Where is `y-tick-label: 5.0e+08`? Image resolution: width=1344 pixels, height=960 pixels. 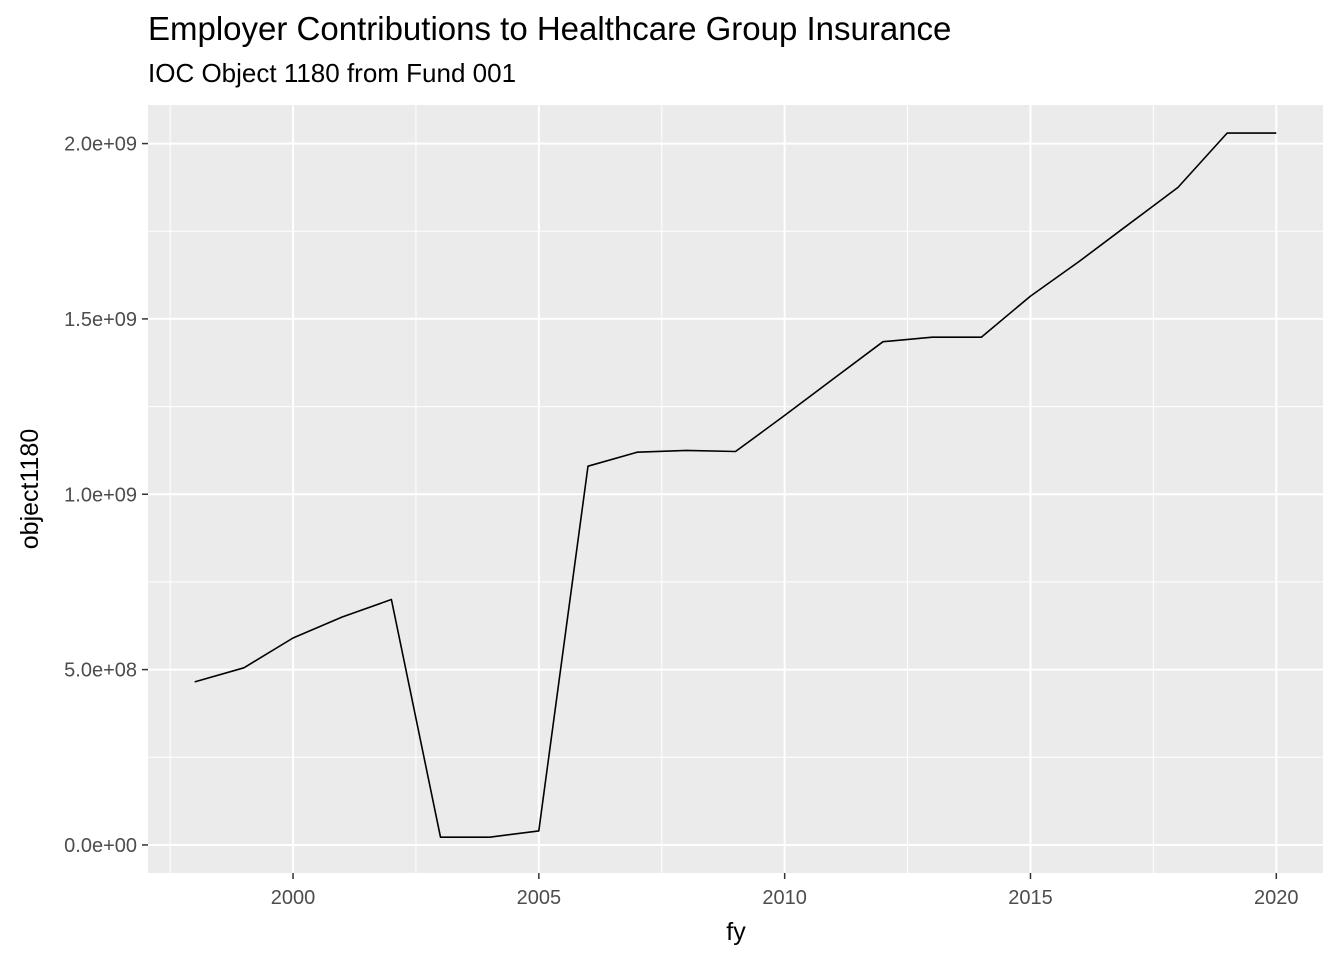
y-tick-label: 5.0e+08 is located at coordinates (100, 671).